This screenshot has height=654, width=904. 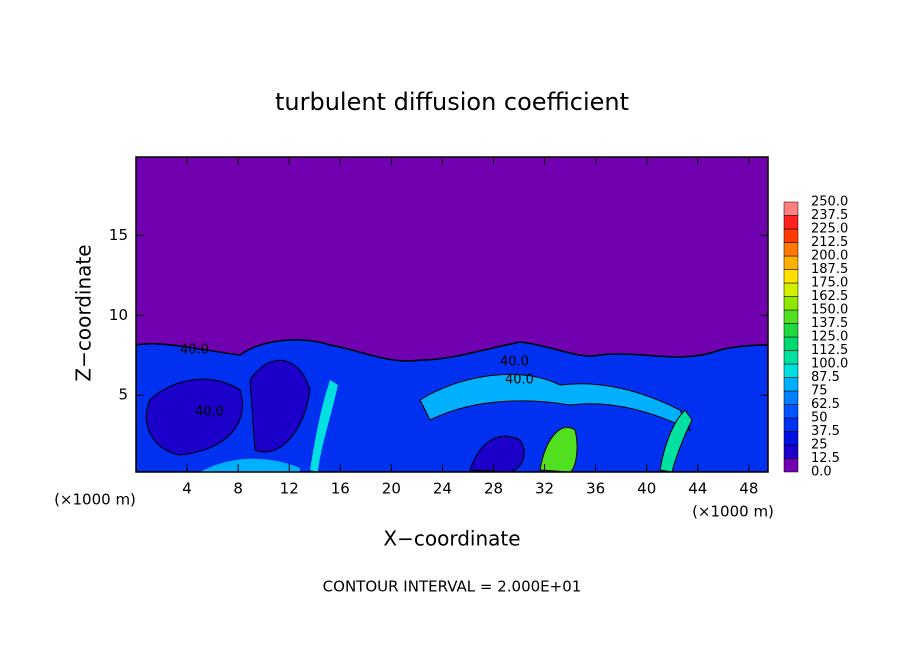 What do you see at coordinates (646, 489) in the screenshot?
I see `x-tick-label: 40` at bounding box center [646, 489].